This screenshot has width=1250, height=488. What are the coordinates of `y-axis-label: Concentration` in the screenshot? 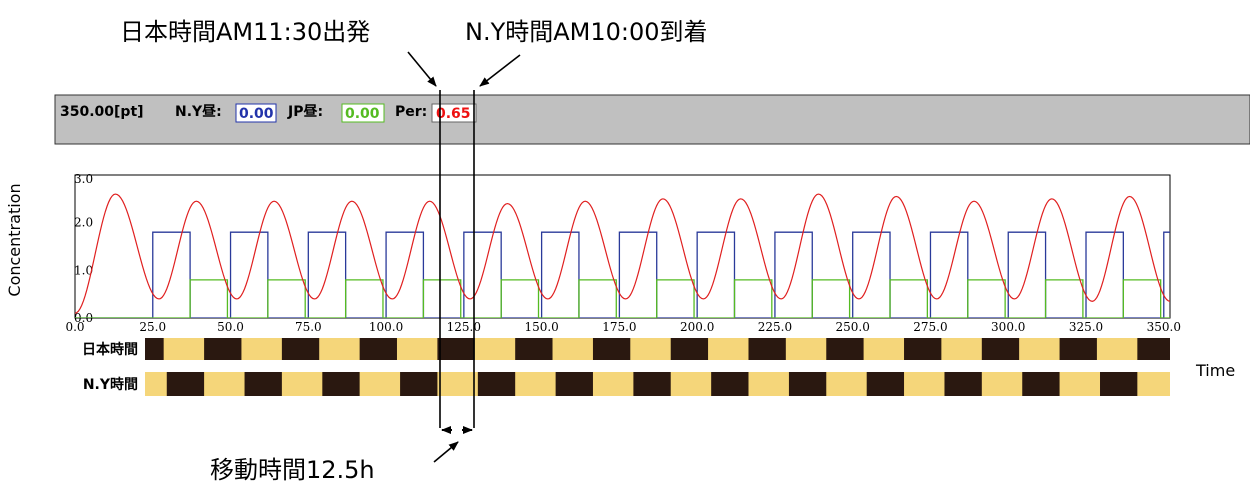 It's located at (14, 239).